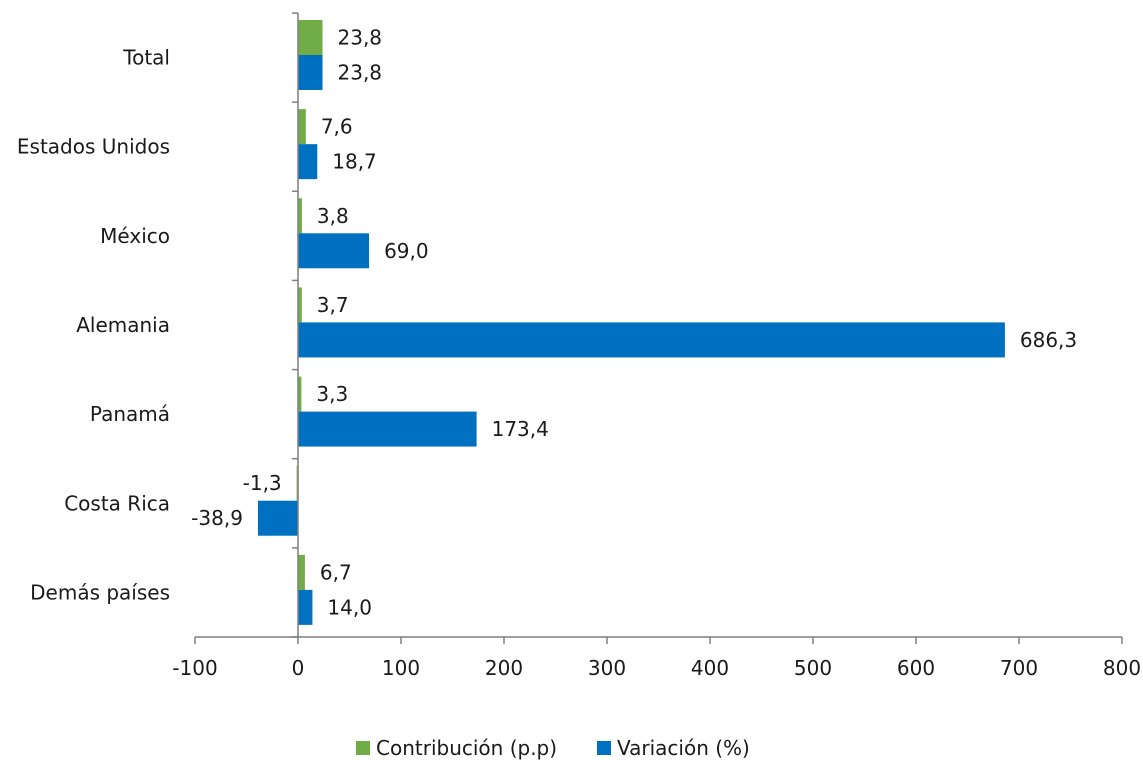 This screenshot has height=778, width=1143. Describe the element at coordinates (363, 748) in the screenshot. I see `legend-swatch-contribucion` at that location.